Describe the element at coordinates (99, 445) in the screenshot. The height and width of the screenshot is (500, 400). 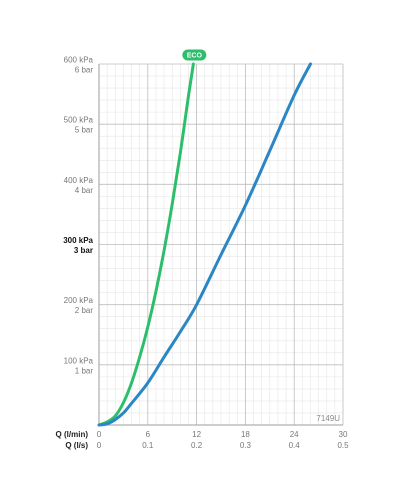
I see `x-tick-label-ls: 0` at that location.